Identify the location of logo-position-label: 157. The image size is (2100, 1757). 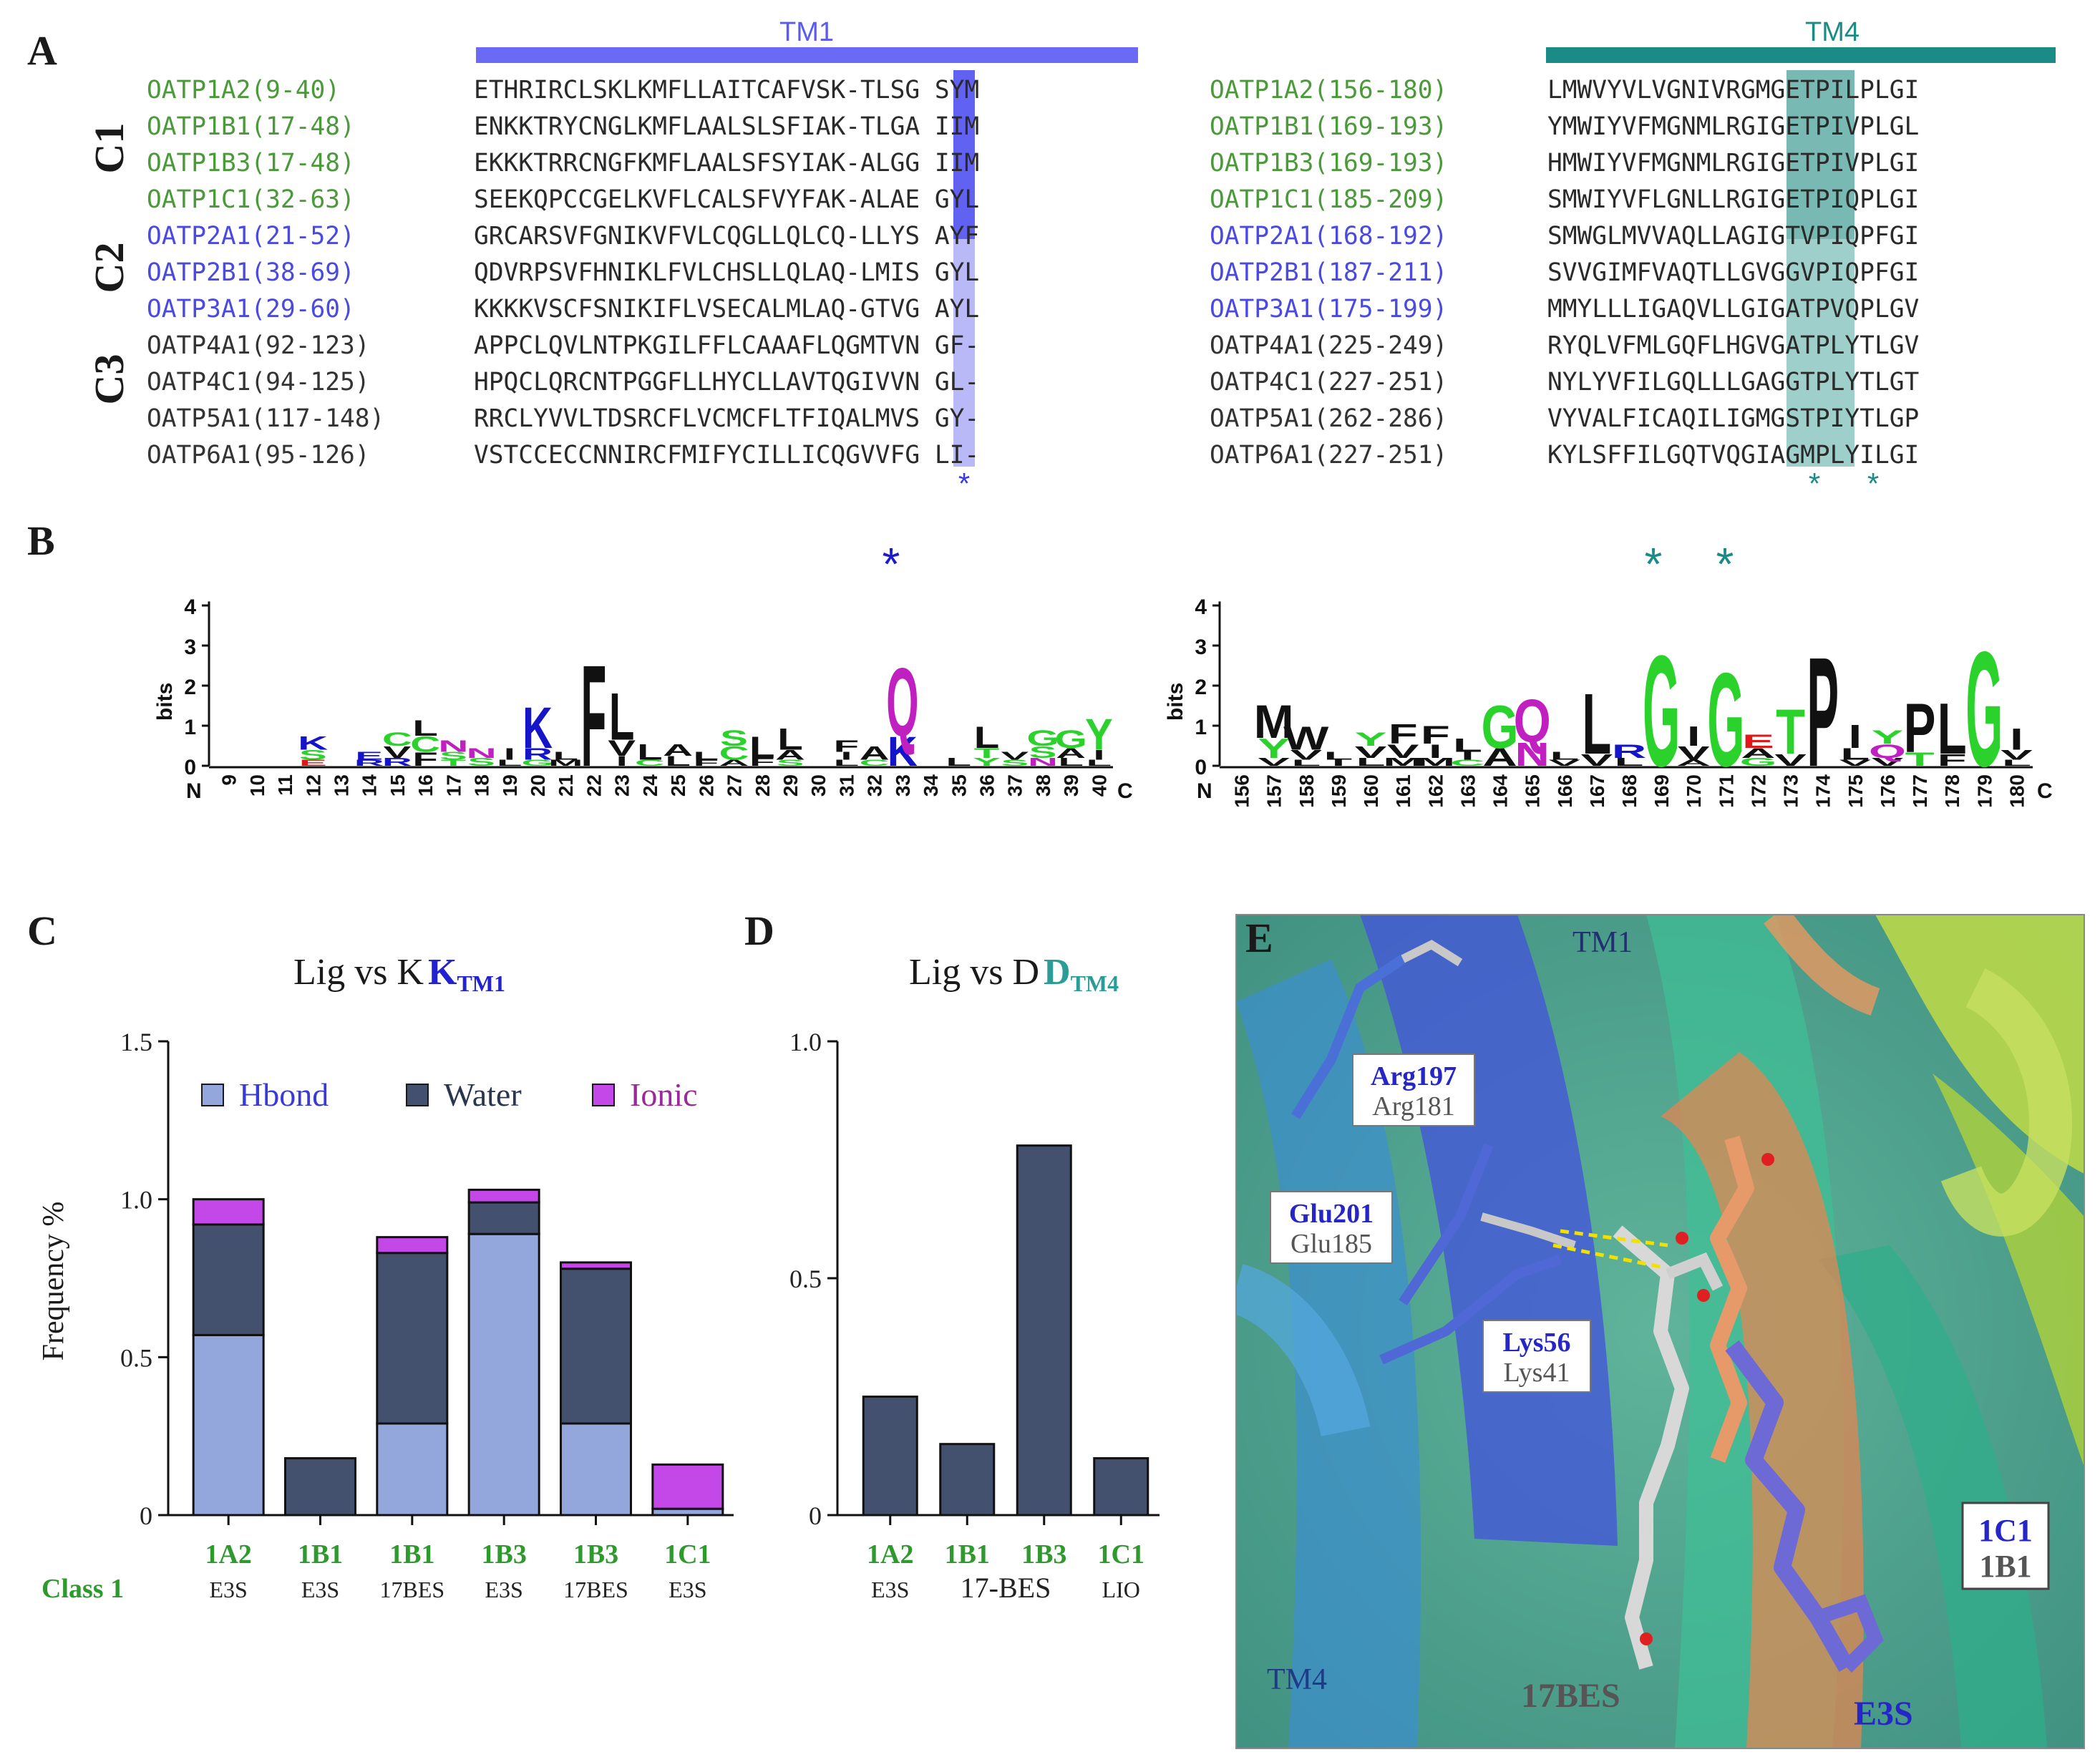
(1274, 791).